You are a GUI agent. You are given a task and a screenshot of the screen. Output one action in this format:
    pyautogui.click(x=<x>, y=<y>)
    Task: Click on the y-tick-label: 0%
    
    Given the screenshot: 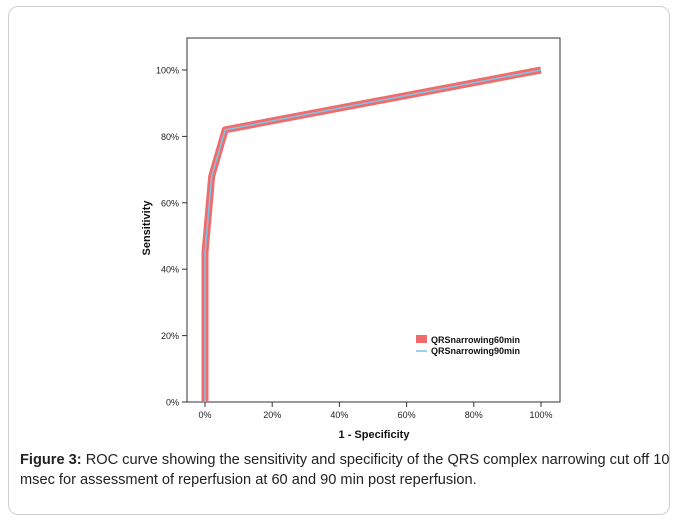 What is the action you would take?
    pyautogui.click(x=172, y=403)
    